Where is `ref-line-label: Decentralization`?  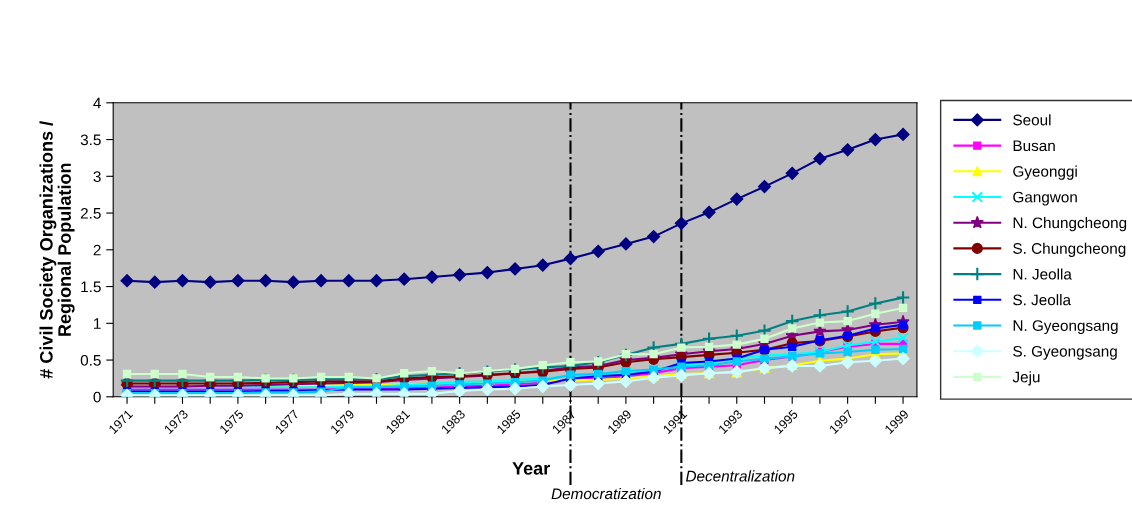
ref-line-label: Decentralization is located at coordinates (740, 476).